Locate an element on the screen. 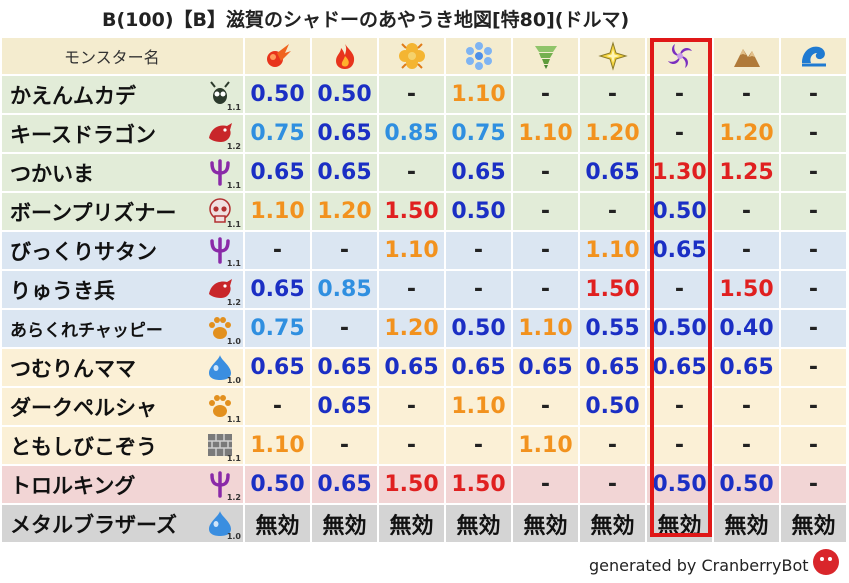 The height and width of the screenshot is (583, 849). resistance-value-ice-snowflake: 1.10 is located at coordinates (479, 407).